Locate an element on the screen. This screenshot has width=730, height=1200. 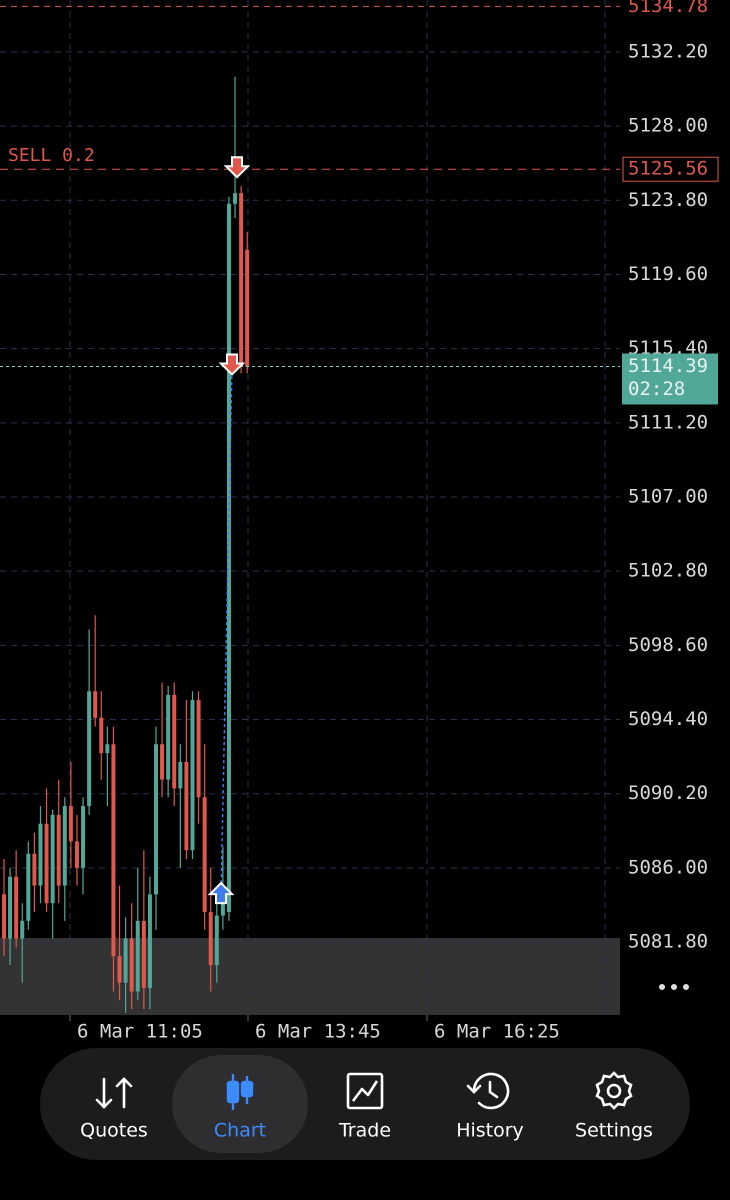
y-tick-label: 5090.20 is located at coordinates (668, 793).